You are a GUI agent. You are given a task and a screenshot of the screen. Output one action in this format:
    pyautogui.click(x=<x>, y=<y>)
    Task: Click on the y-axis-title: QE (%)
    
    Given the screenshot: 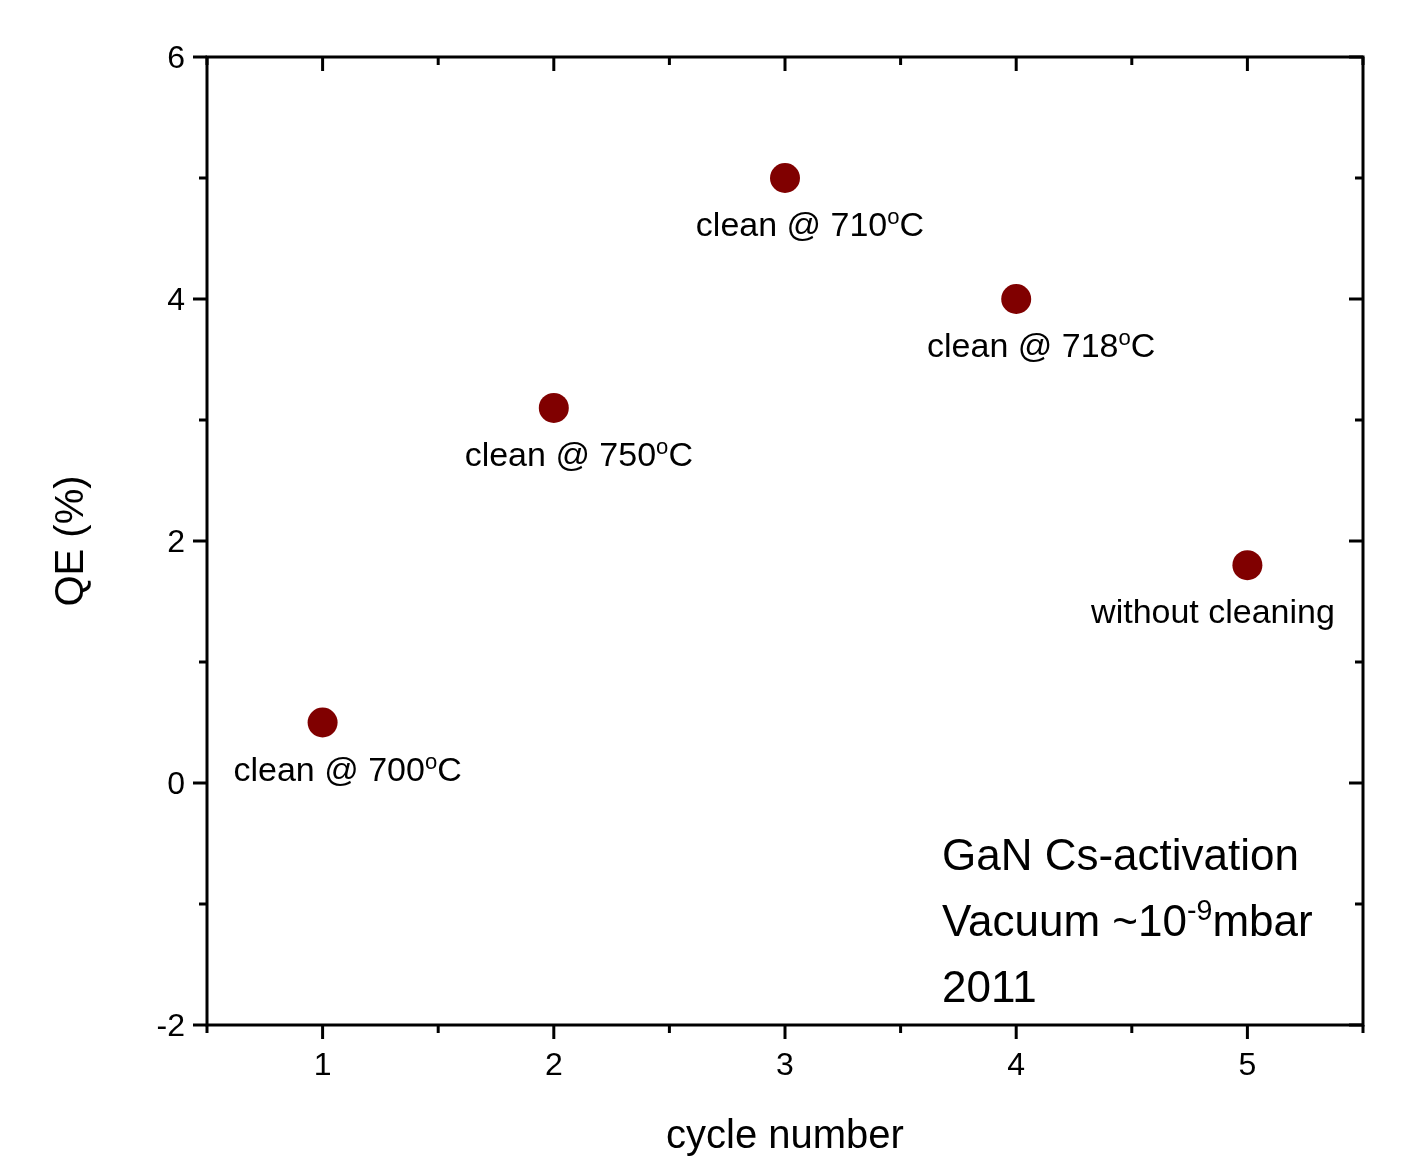 What is the action you would take?
    pyautogui.click(x=69, y=541)
    